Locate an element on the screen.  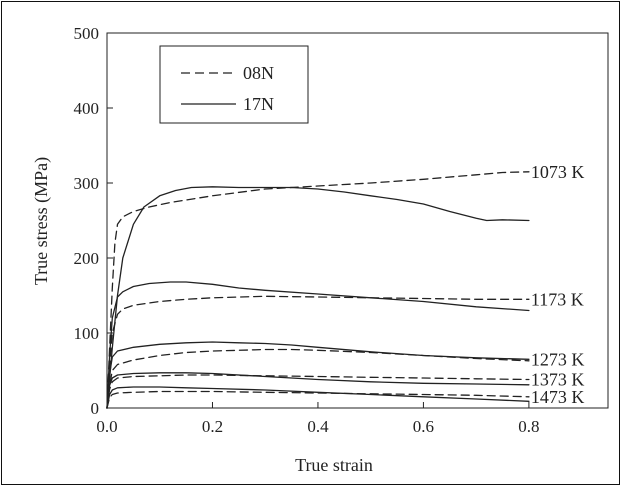
y-tick-label: 300 is located at coordinates (87, 183).